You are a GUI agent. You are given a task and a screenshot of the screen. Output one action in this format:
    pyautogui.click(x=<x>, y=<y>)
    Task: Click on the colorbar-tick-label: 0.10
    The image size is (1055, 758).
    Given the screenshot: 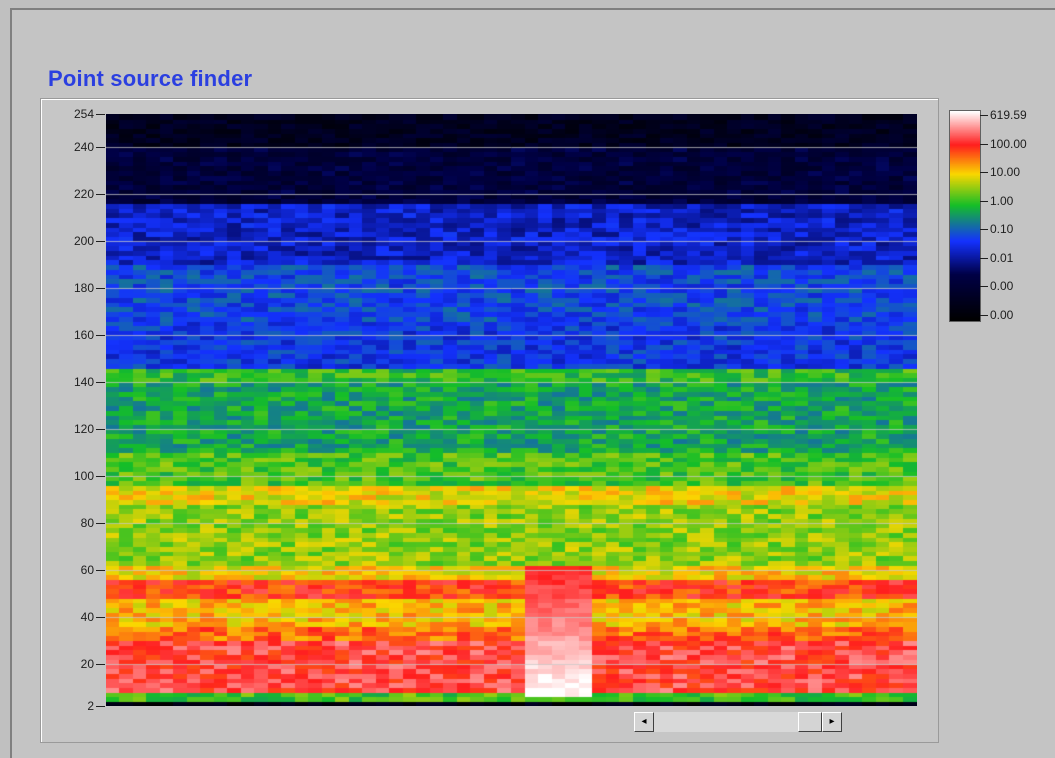 What is the action you would take?
    pyautogui.click(x=1002, y=229)
    